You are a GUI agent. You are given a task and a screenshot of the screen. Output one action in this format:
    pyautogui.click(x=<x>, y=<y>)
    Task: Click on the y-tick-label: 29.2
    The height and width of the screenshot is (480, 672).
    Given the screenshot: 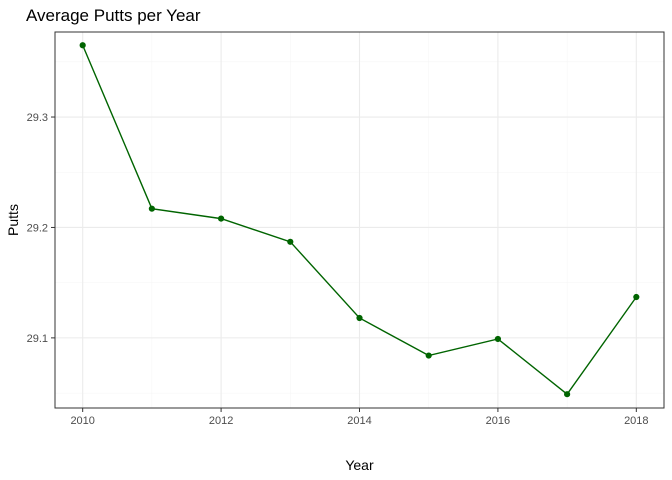 What is the action you would take?
    pyautogui.click(x=37, y=228)
    